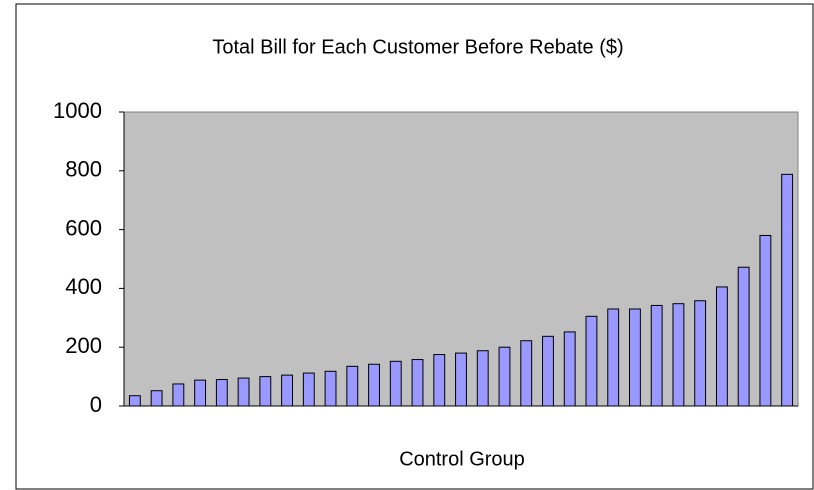 The width and height of the screenshot is (814, 490). What do you see at coordinates (83, 169) in the screenshot?
I see `y-tick-label: 800` at bounding box center [83, 169].